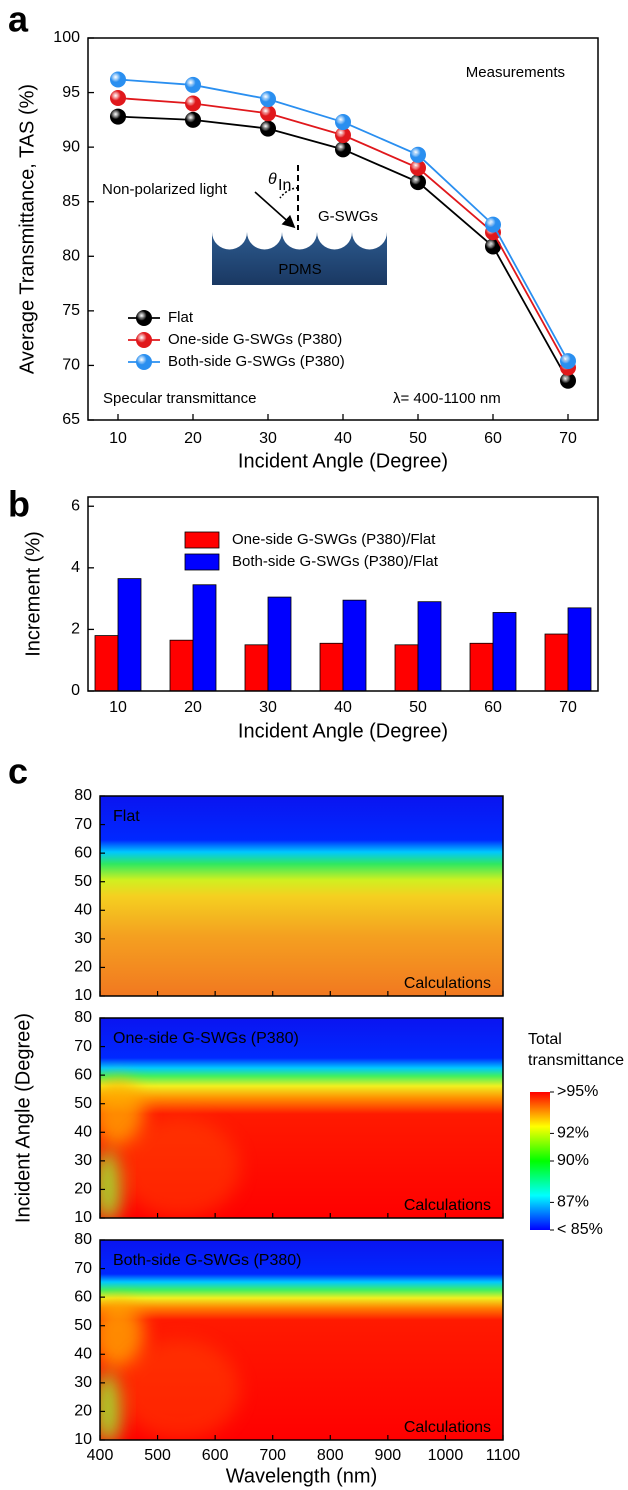 The height and width of the screenshot is (1490, 628). What do you see at coordinates (33, 594) in the screenshot?
I see `y-axis-label: Increment (%)` at bounding box center [33, 594].